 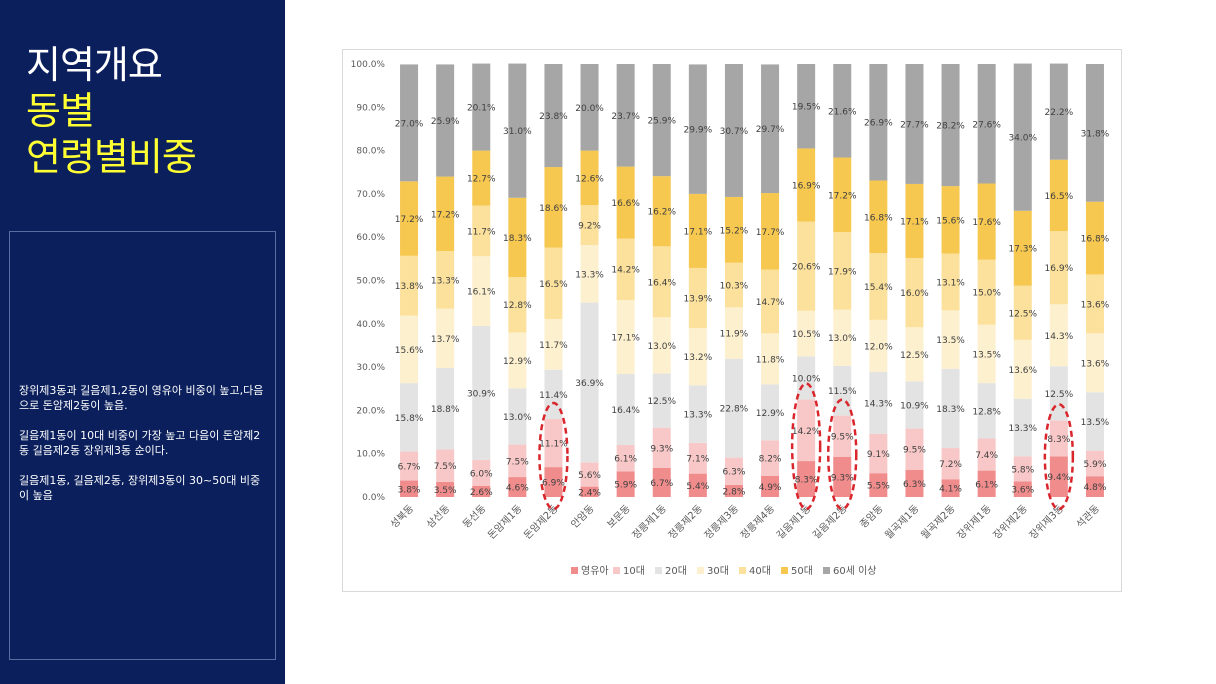 What do you see at coordinates (370, 238) in the screenshot?
I see `y-tick-label: 60.0%` at bounding box center [370, 238].